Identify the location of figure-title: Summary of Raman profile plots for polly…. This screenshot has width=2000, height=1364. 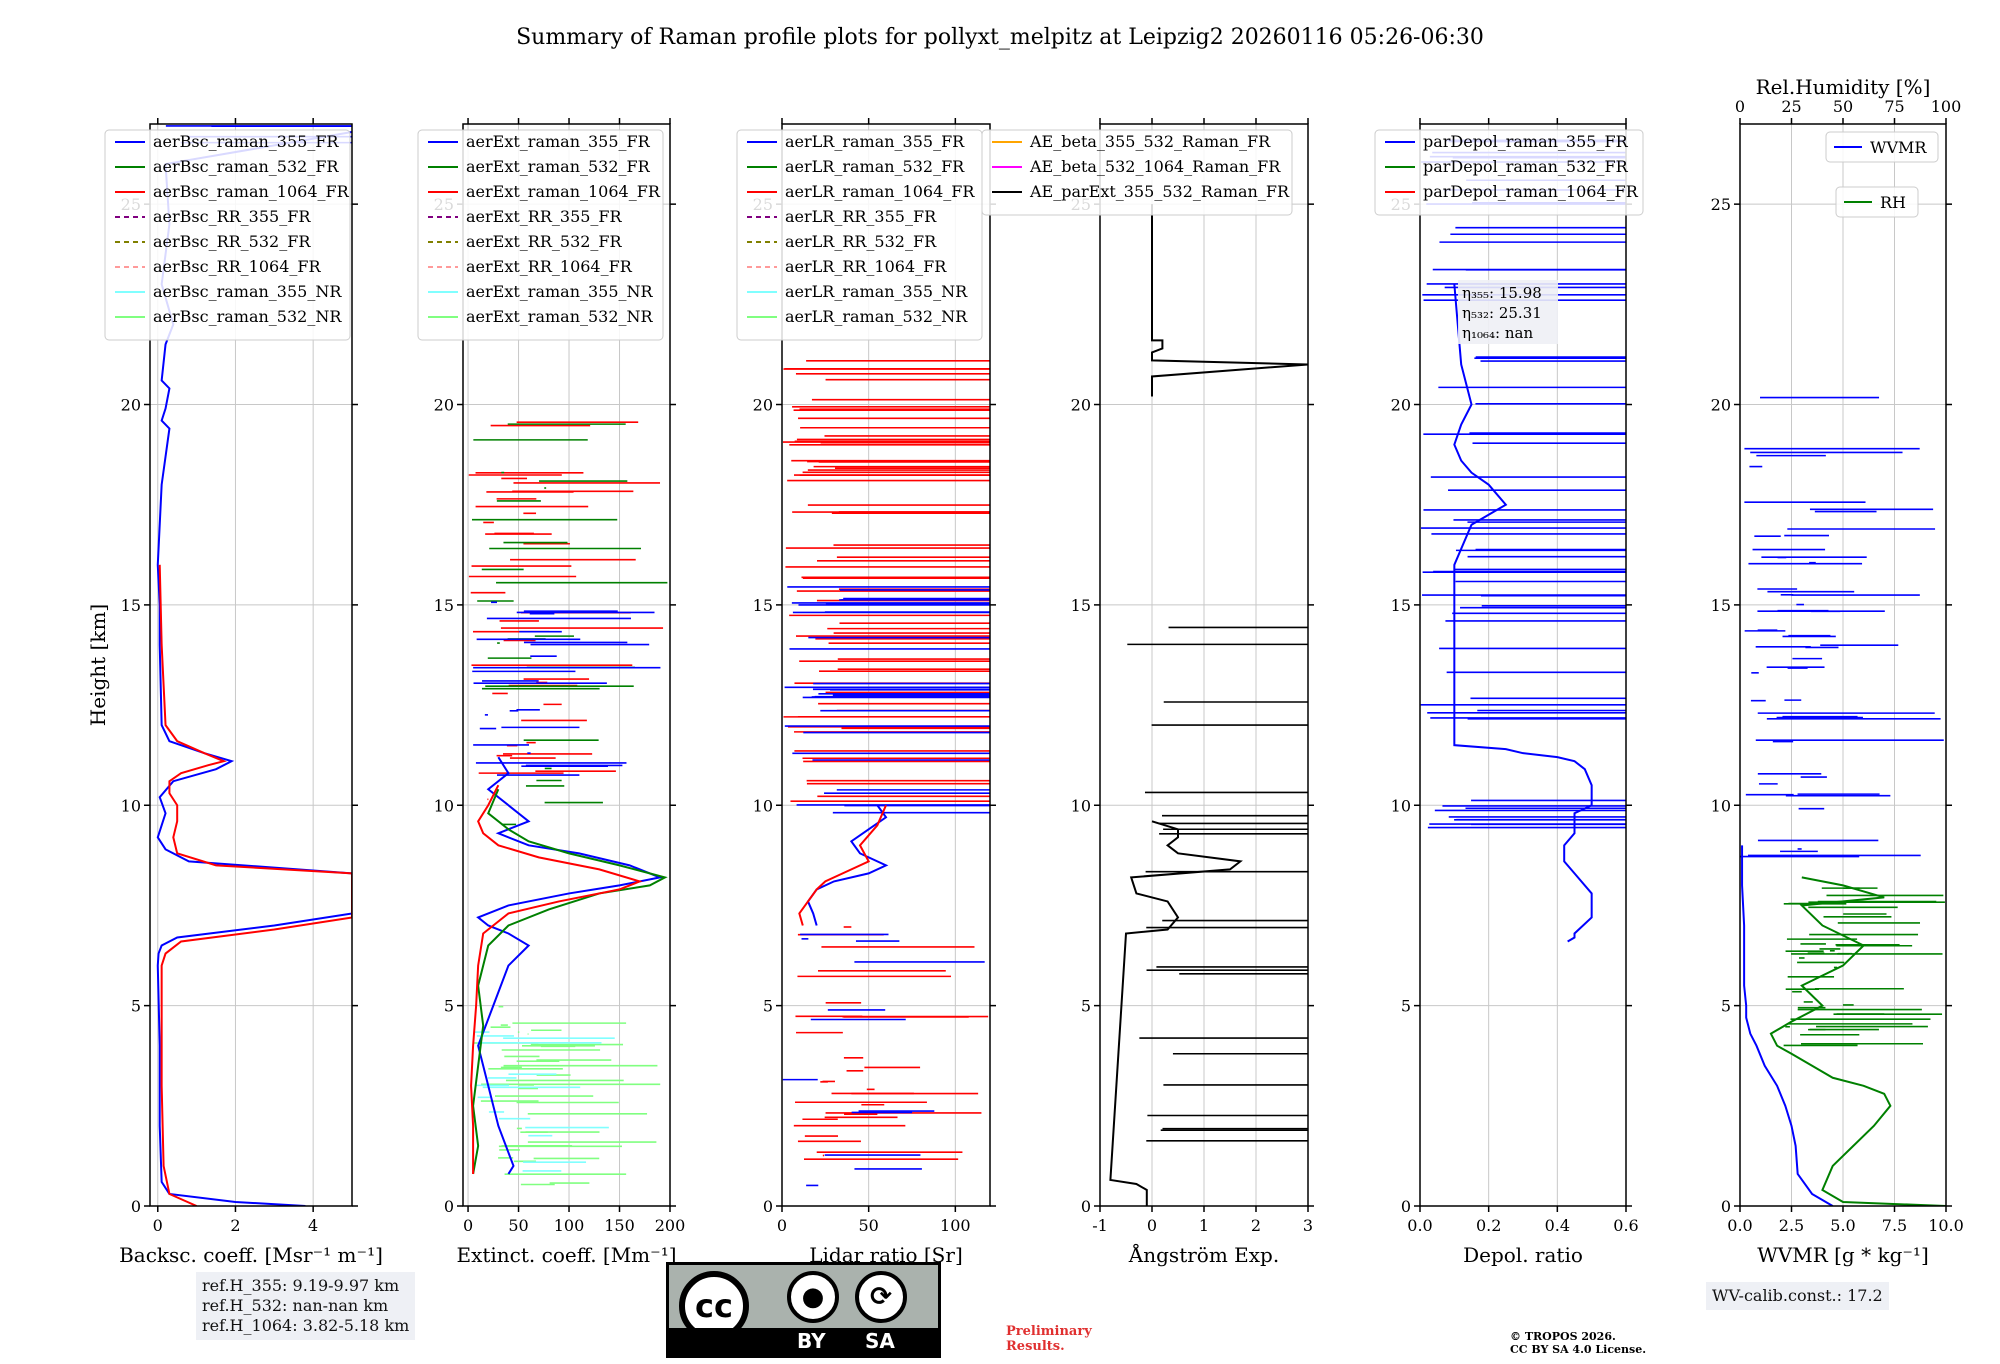
(1000, 37).